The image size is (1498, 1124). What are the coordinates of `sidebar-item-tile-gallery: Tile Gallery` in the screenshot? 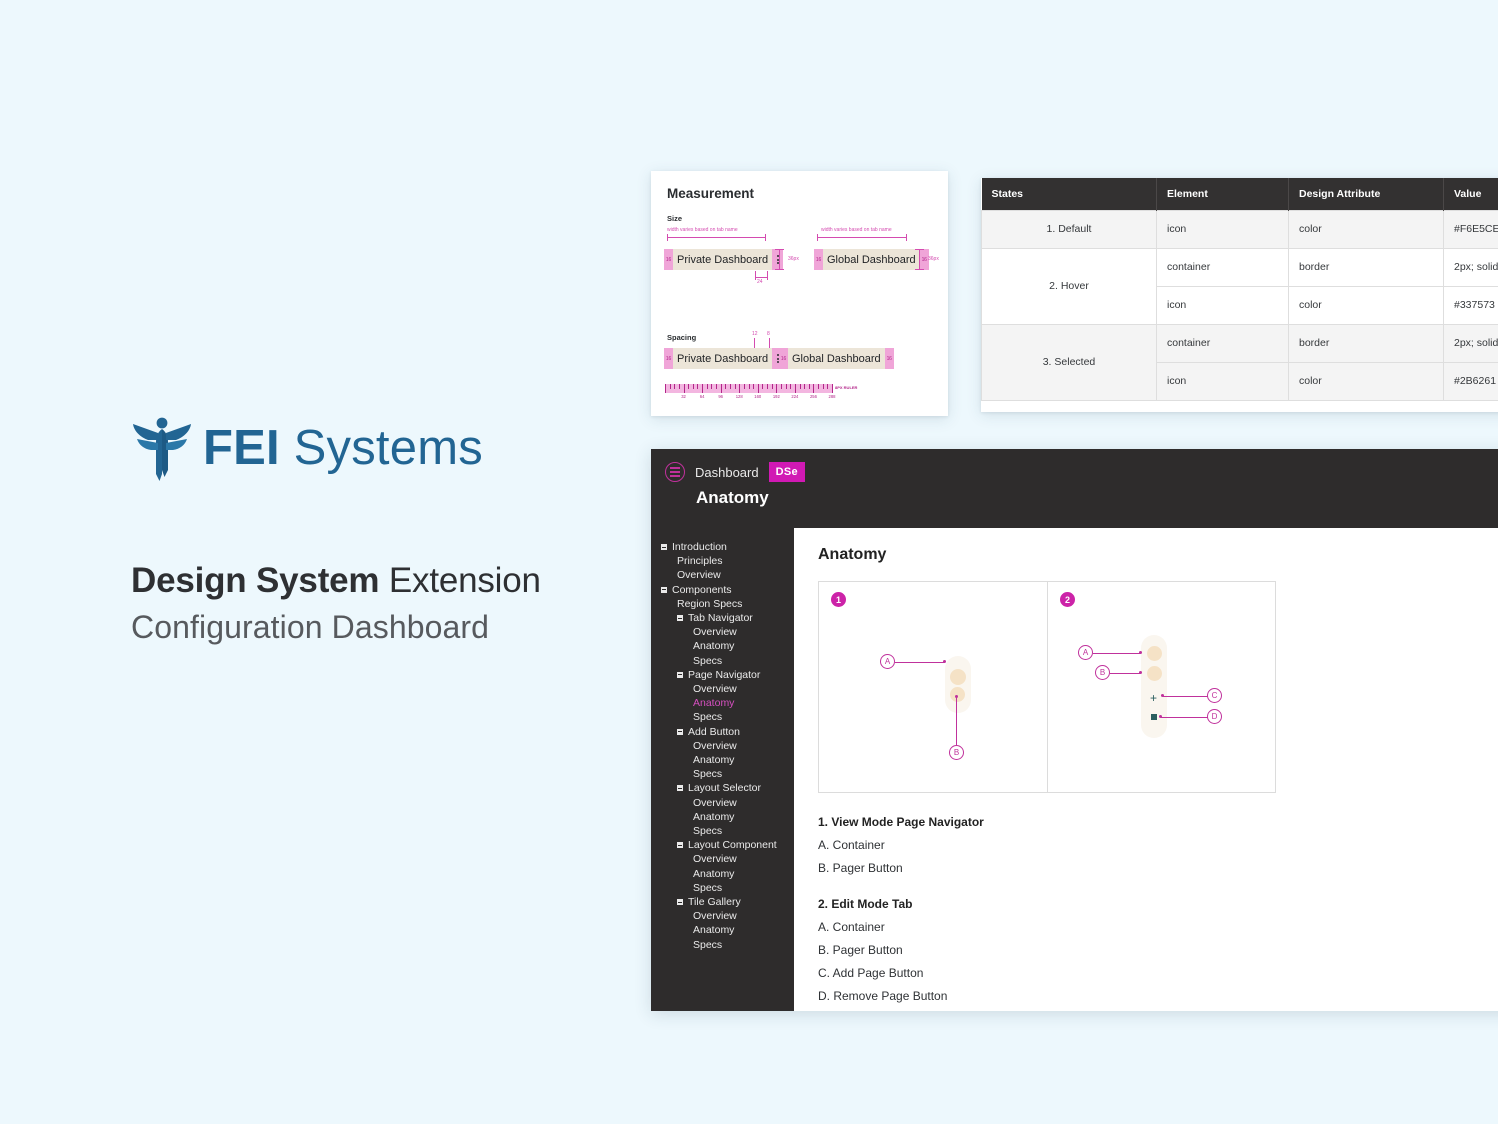 It's located at (727, 902).